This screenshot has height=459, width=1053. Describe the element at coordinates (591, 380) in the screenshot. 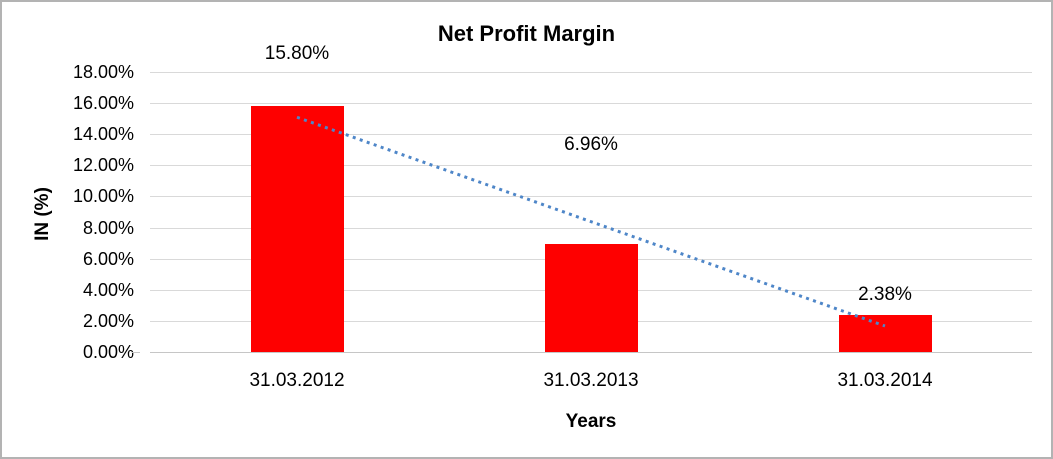

I see `x-tick-label: 31.03.2013` at that location.